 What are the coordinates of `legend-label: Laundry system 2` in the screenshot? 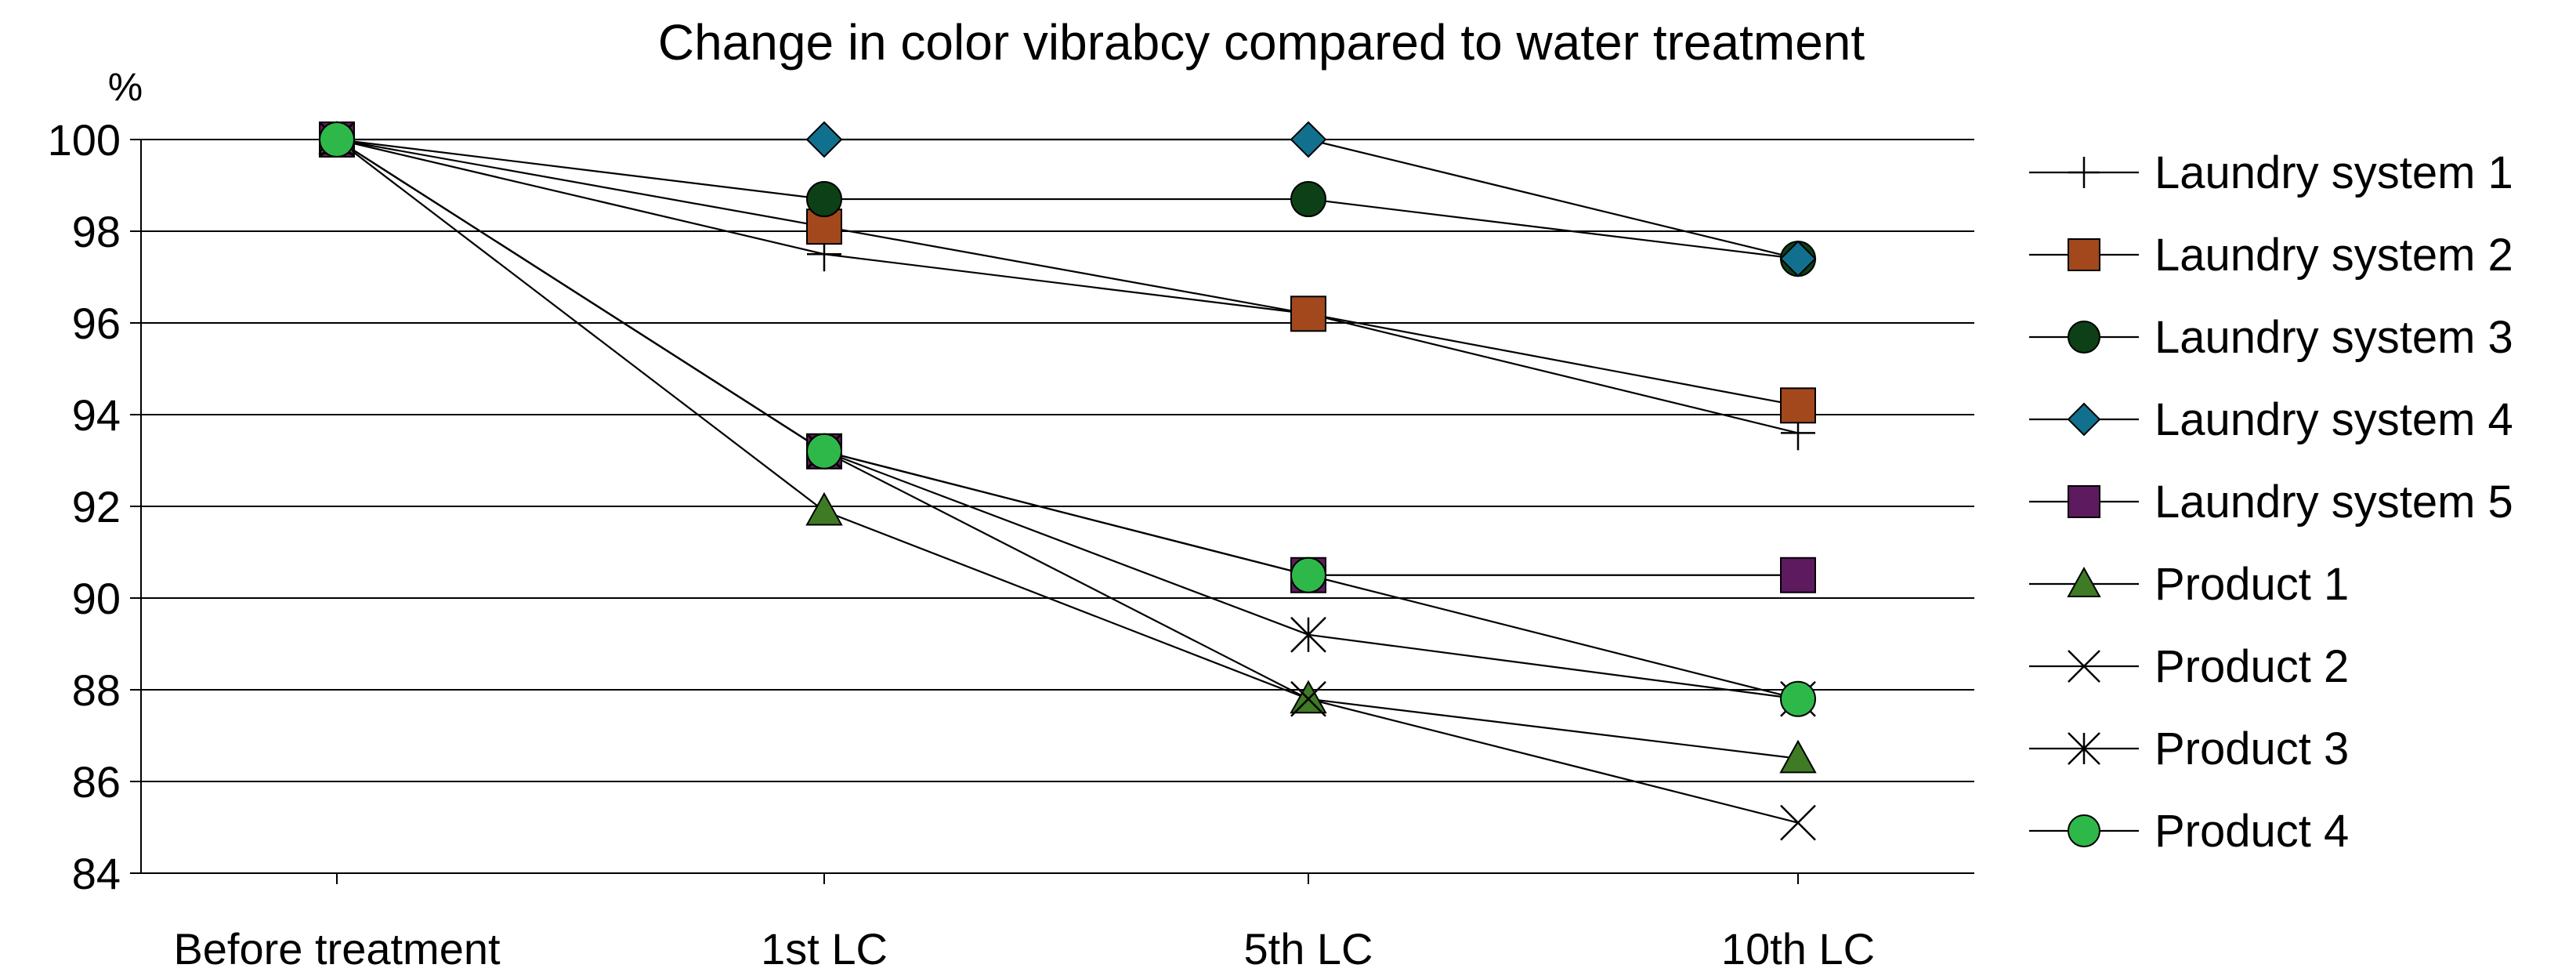 It's located at (2334, 255).